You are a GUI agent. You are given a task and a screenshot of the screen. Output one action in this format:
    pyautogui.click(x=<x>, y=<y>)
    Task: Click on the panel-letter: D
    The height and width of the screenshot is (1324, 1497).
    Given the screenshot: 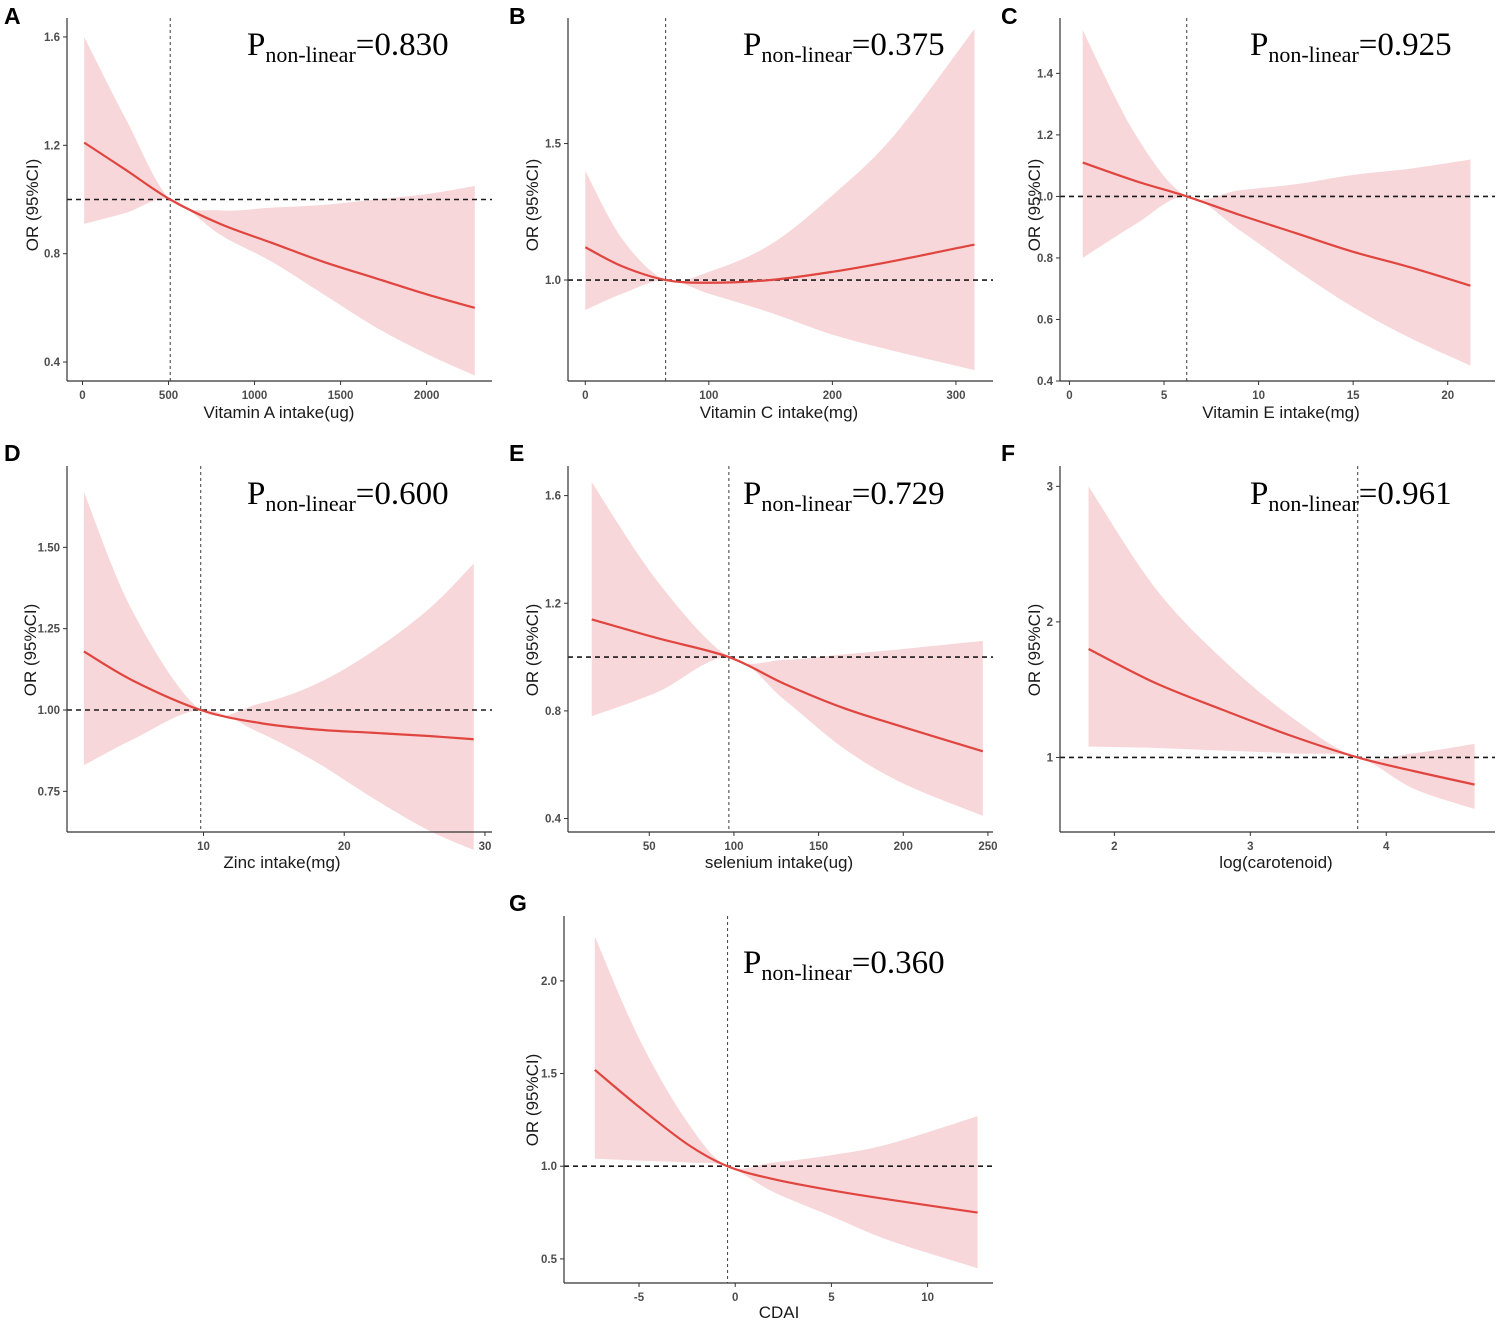 What is the action you would take?
    pyautogui.click(x=12, y=453)
    